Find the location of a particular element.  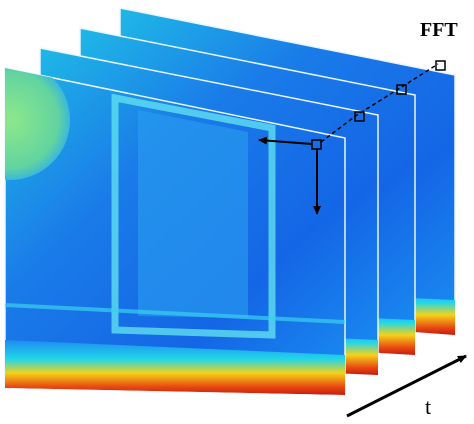

connection-line is located at coordinates (379, 103).